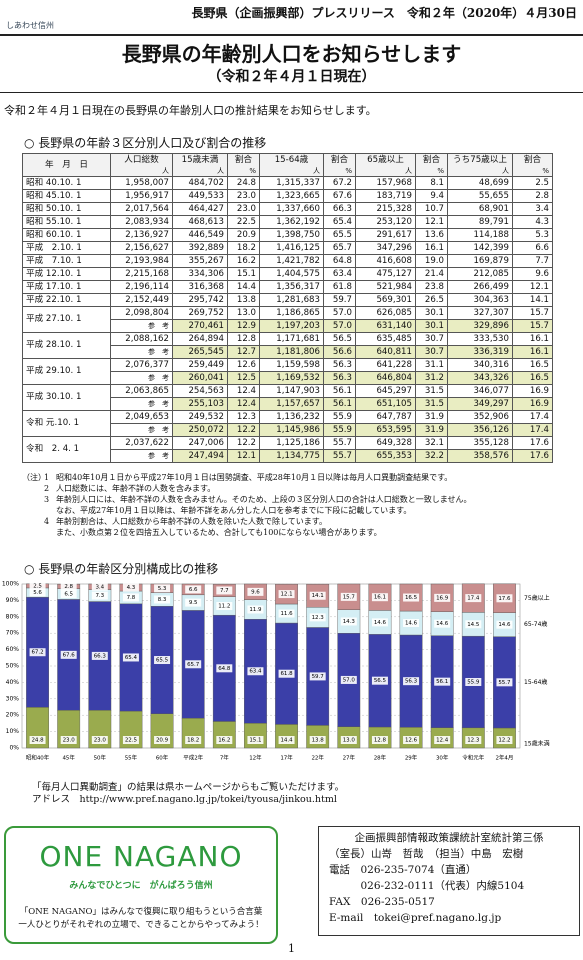  I want to click on contact-line: 026-232-0111（代表）内線5104, so click(427, 886).